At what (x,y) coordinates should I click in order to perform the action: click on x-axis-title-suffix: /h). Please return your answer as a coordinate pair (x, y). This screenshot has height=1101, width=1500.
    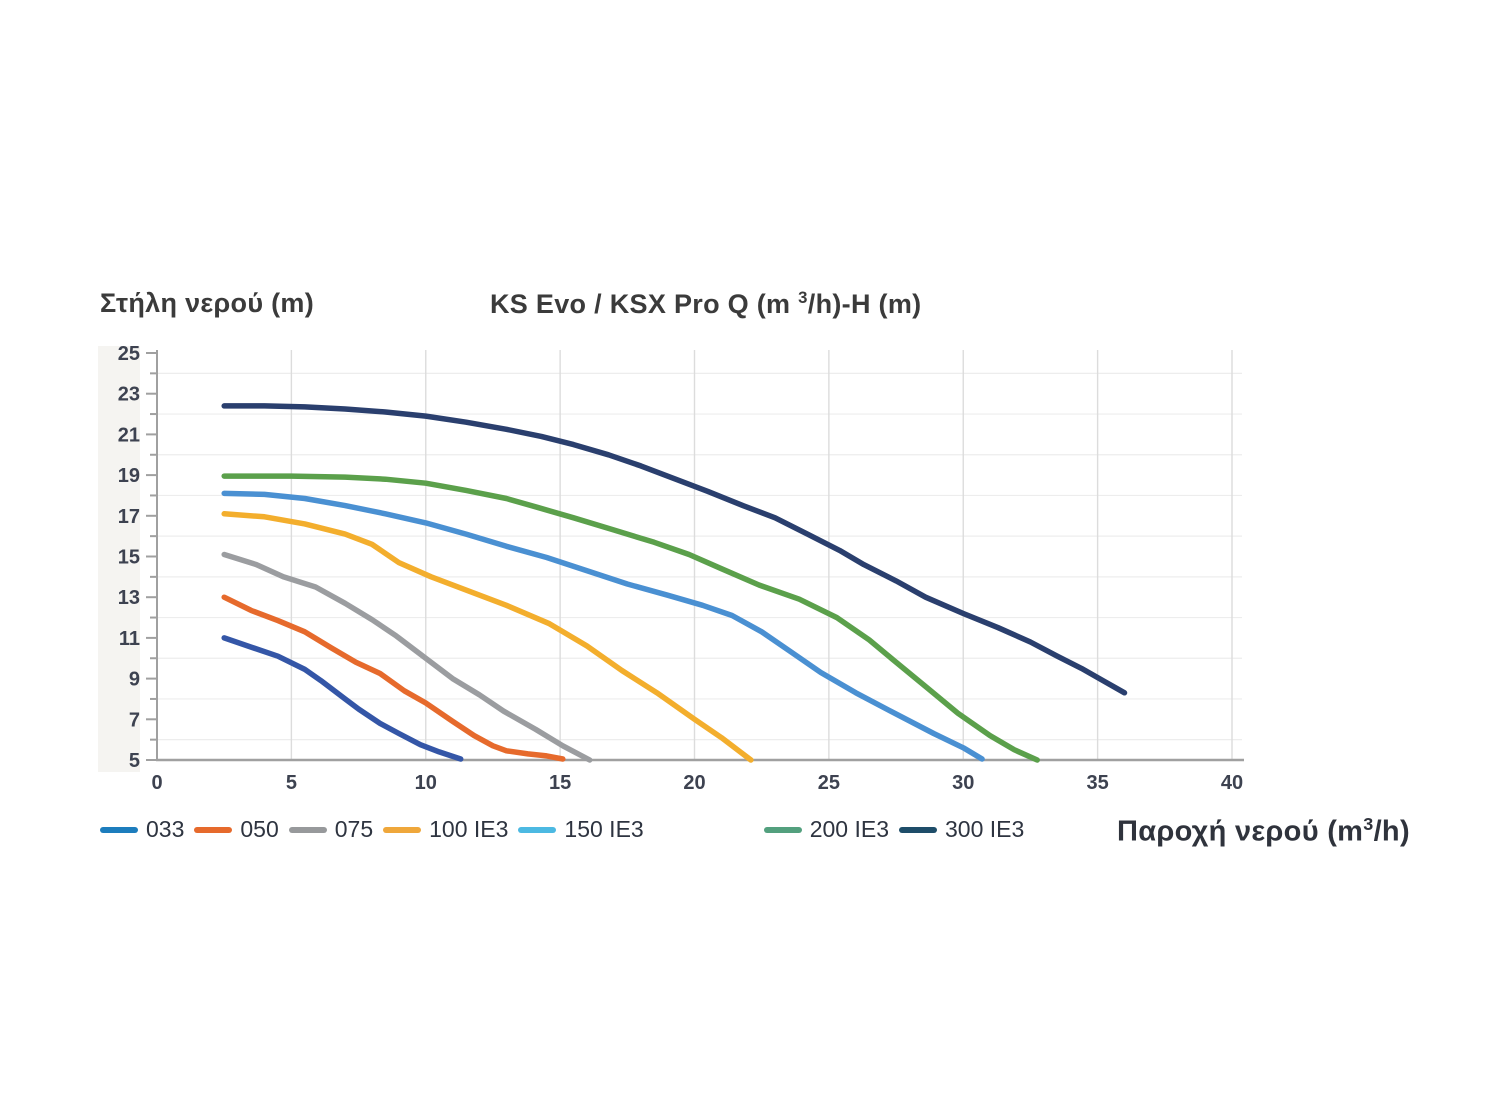
    Looking at the image, I should click on (1391, 831).